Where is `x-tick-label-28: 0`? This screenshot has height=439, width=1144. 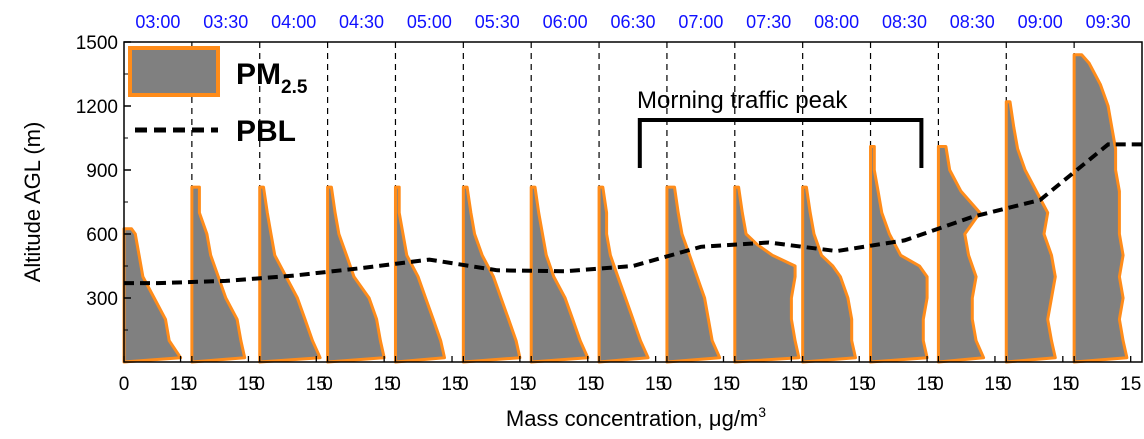 x-tick-label-28: 0 is located at coordinates (1074, 384).